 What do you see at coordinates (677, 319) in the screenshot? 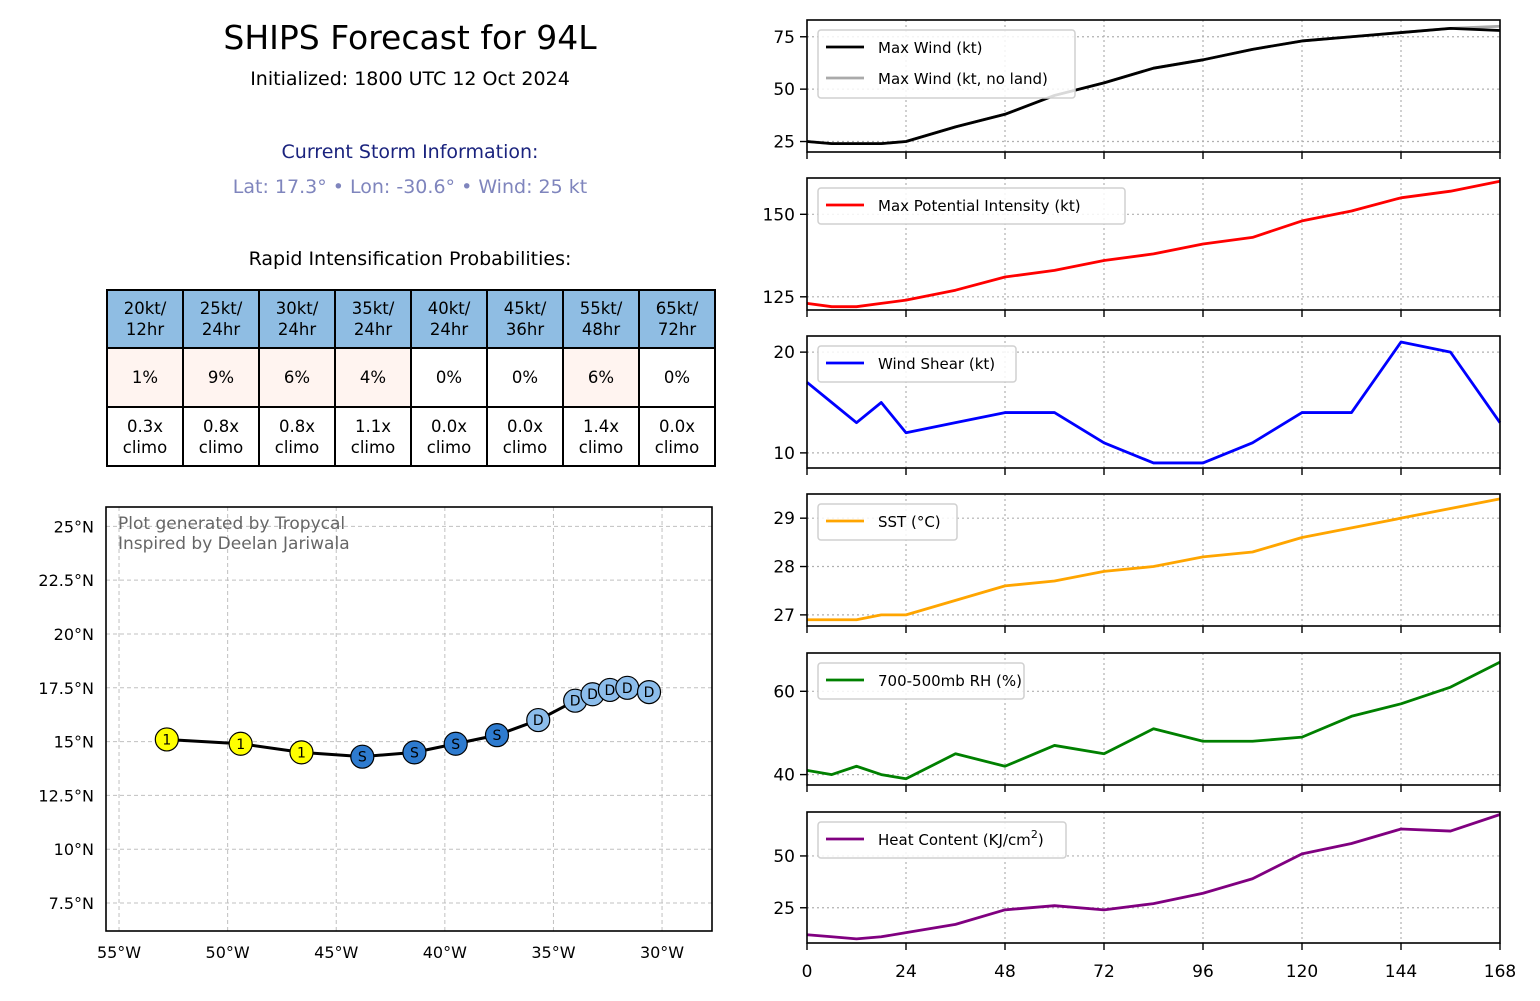
I see `ri-header-cell: 65kt/72hr` at bounding box center [677, 319].